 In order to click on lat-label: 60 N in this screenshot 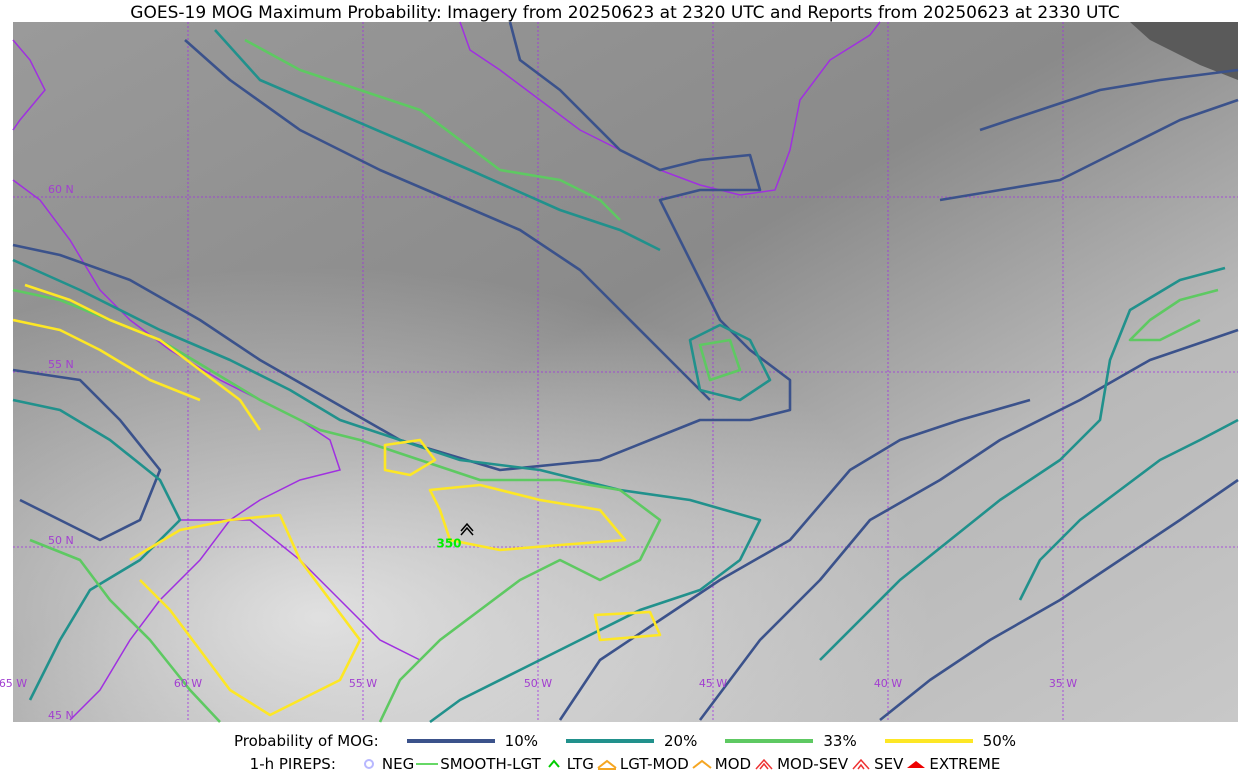, I will do `click(61, 189)`.